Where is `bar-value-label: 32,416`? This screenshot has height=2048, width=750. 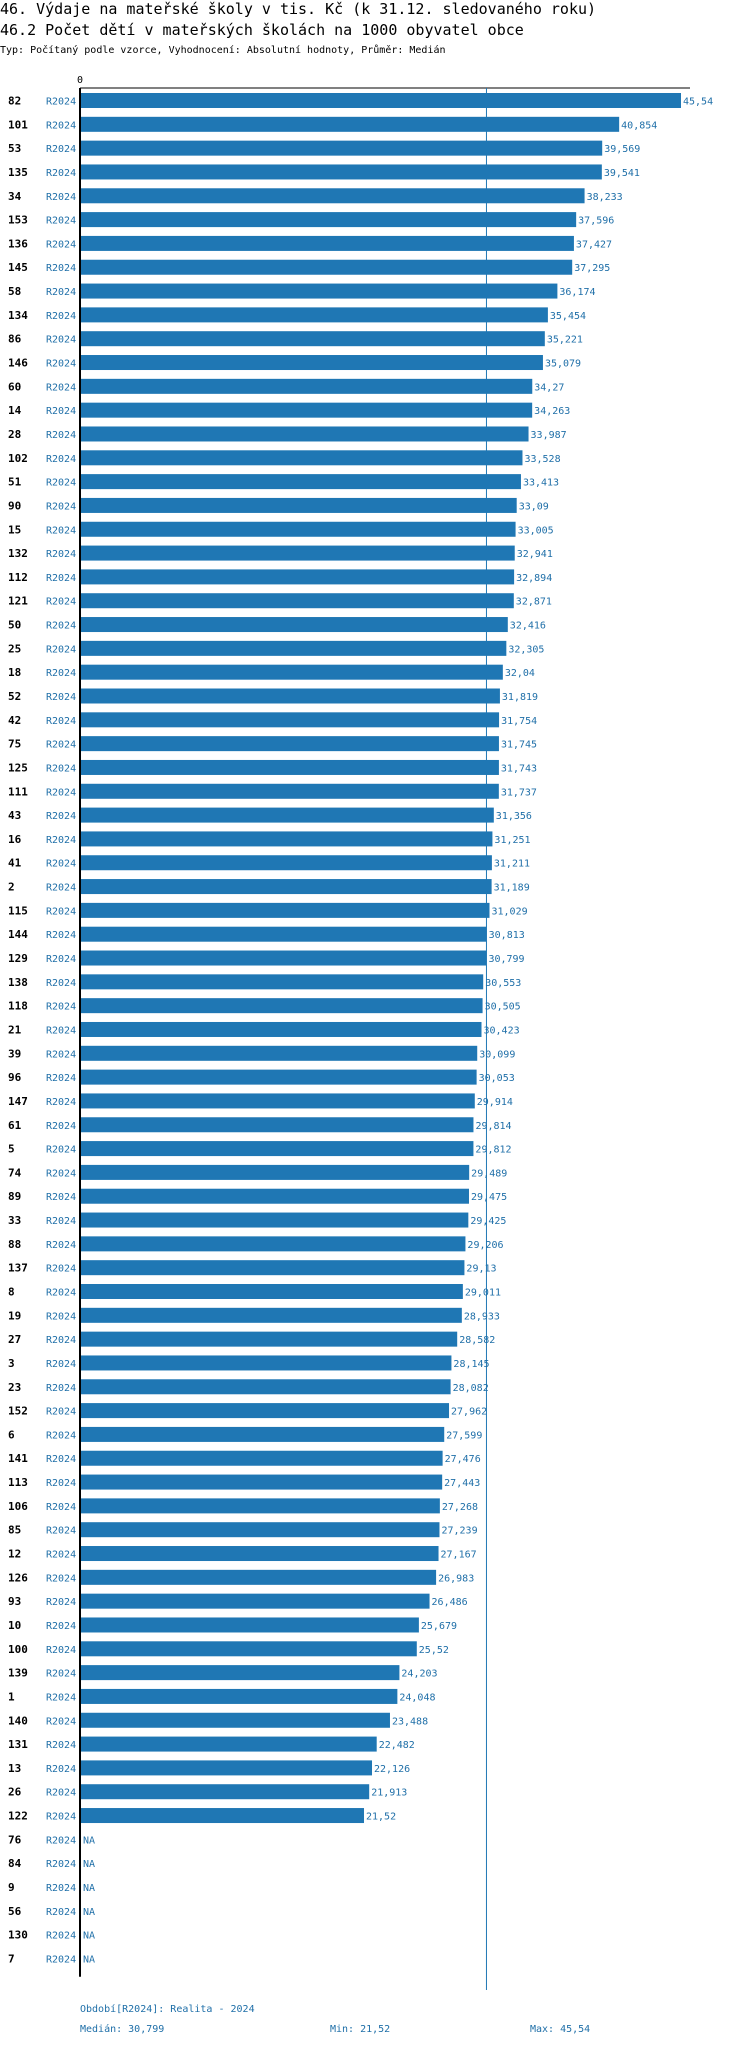
bar-value-label: 32,416 is located at coordinates (528, 626).